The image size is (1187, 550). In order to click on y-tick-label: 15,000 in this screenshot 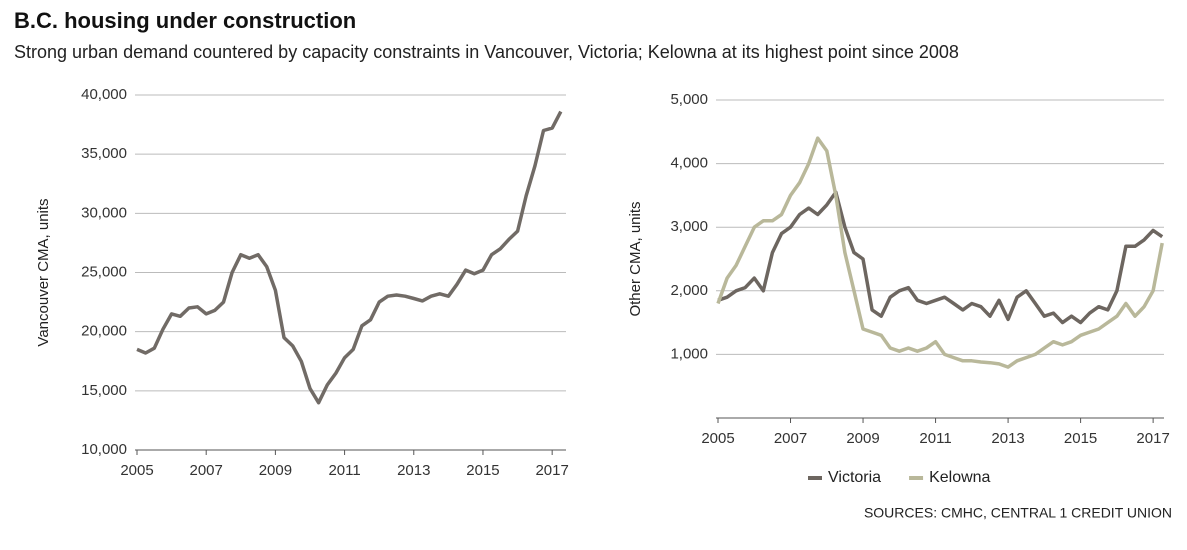, I will do `click(104, 390)`.